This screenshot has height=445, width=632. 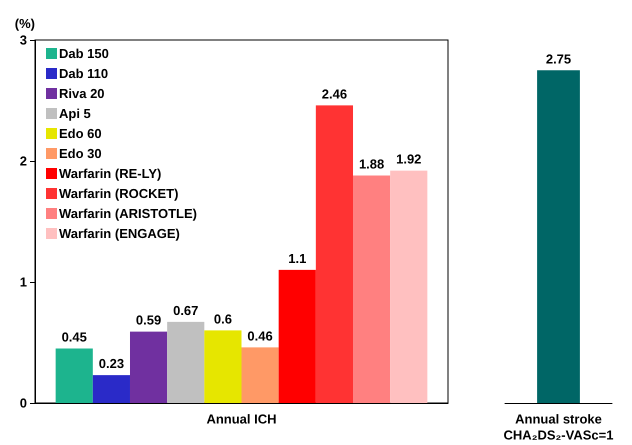 I want to click on data-label: 0.46, so click(x=260, y=336).